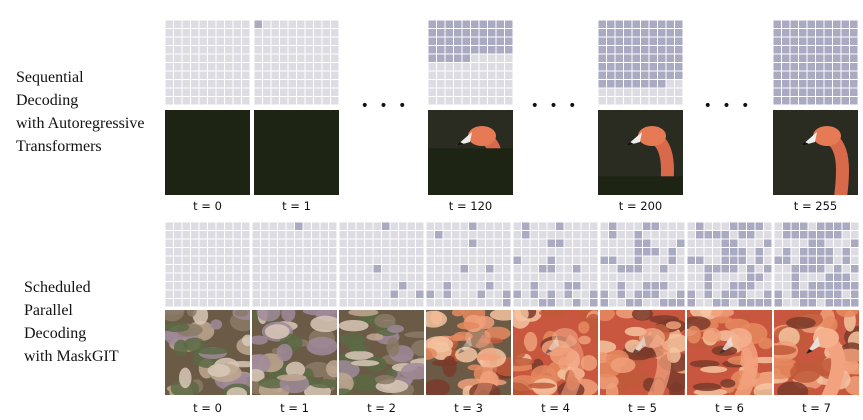  I want to click on token-grid, so click(815, 62).